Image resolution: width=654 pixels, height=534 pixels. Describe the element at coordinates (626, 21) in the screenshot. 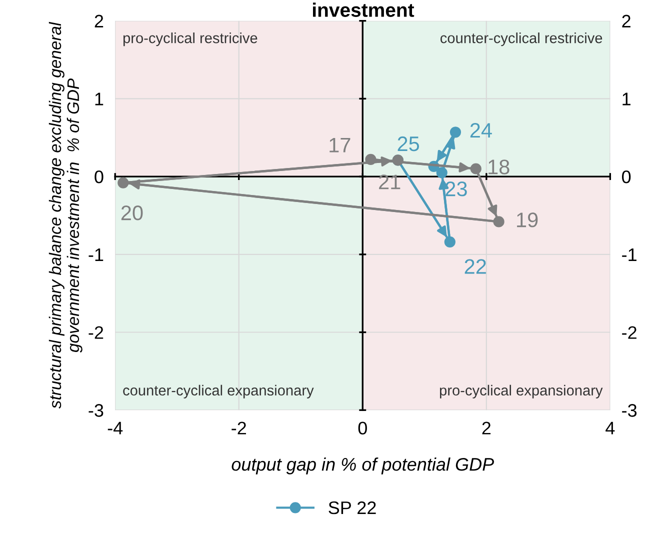

I see `y2-tick-label: 2` at that location.